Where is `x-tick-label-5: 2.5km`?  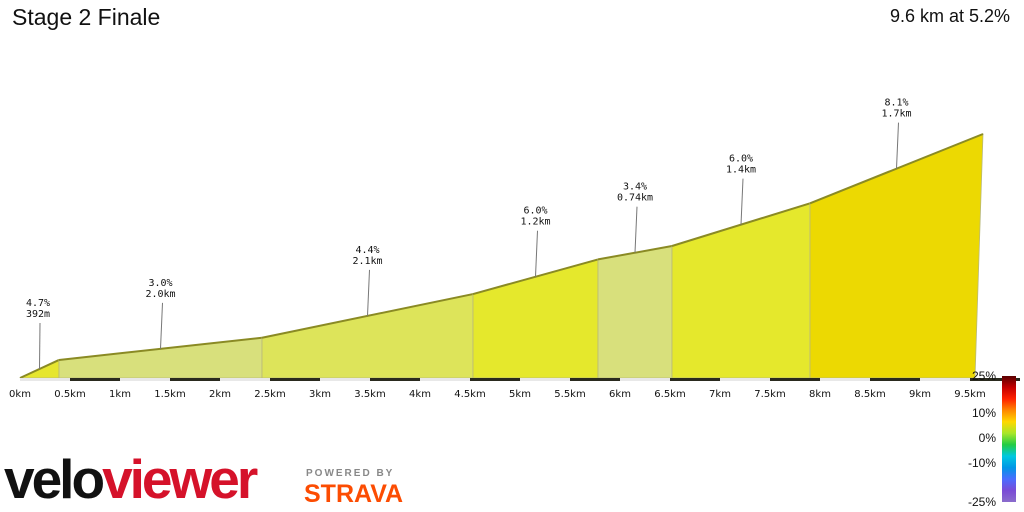 x-tick-label-5: 2.5km is located at coordinates (269, 394).